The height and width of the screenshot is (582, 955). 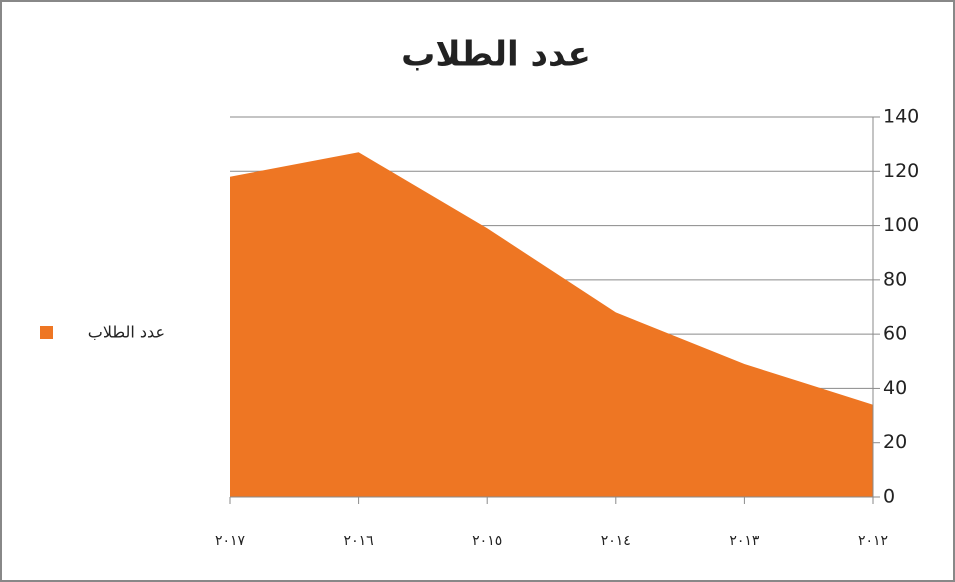 I want to click on x-tick-label: ٢٠١٢, so click(x=873, y=541).